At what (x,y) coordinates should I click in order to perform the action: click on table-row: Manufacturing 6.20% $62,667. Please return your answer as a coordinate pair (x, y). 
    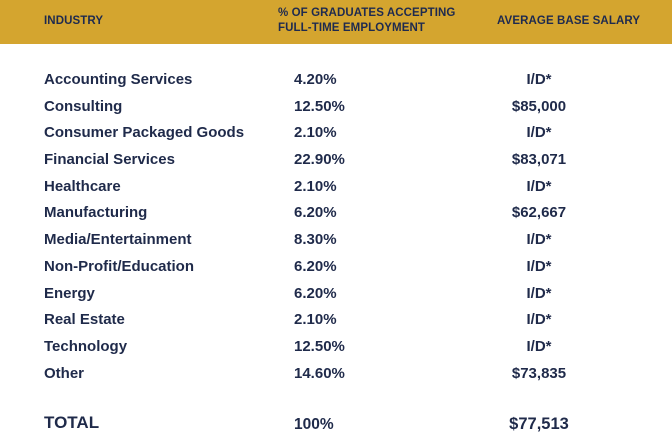
    Looking at the image, I should click on (336, 213).